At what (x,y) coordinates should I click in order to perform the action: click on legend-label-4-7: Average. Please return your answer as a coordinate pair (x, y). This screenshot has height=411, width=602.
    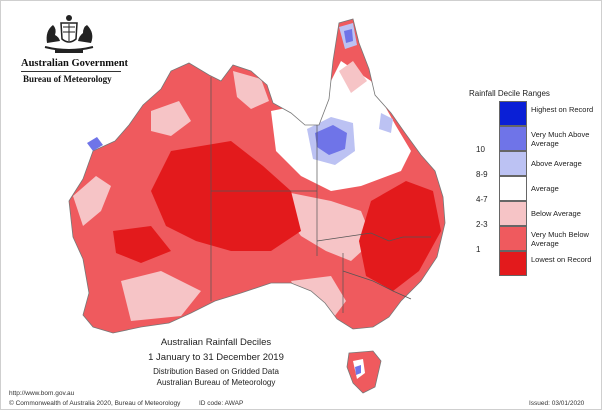
    Looking at the image, I should click on (545, 188).